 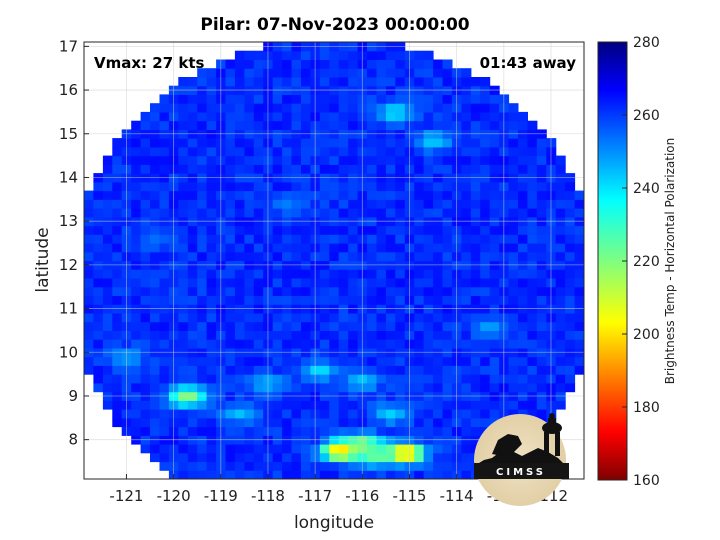 I want to click on colorbar-tick-label: 200, so click(x=646, y=335).